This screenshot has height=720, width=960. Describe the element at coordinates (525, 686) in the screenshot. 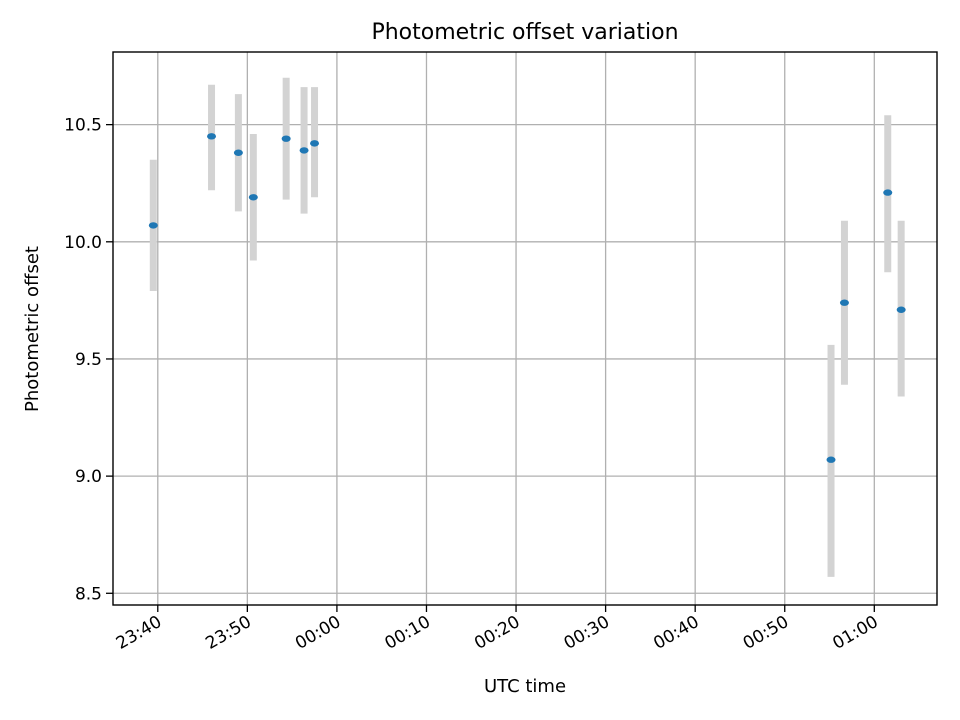

I see `x-axis-label: UTC time` at that location.